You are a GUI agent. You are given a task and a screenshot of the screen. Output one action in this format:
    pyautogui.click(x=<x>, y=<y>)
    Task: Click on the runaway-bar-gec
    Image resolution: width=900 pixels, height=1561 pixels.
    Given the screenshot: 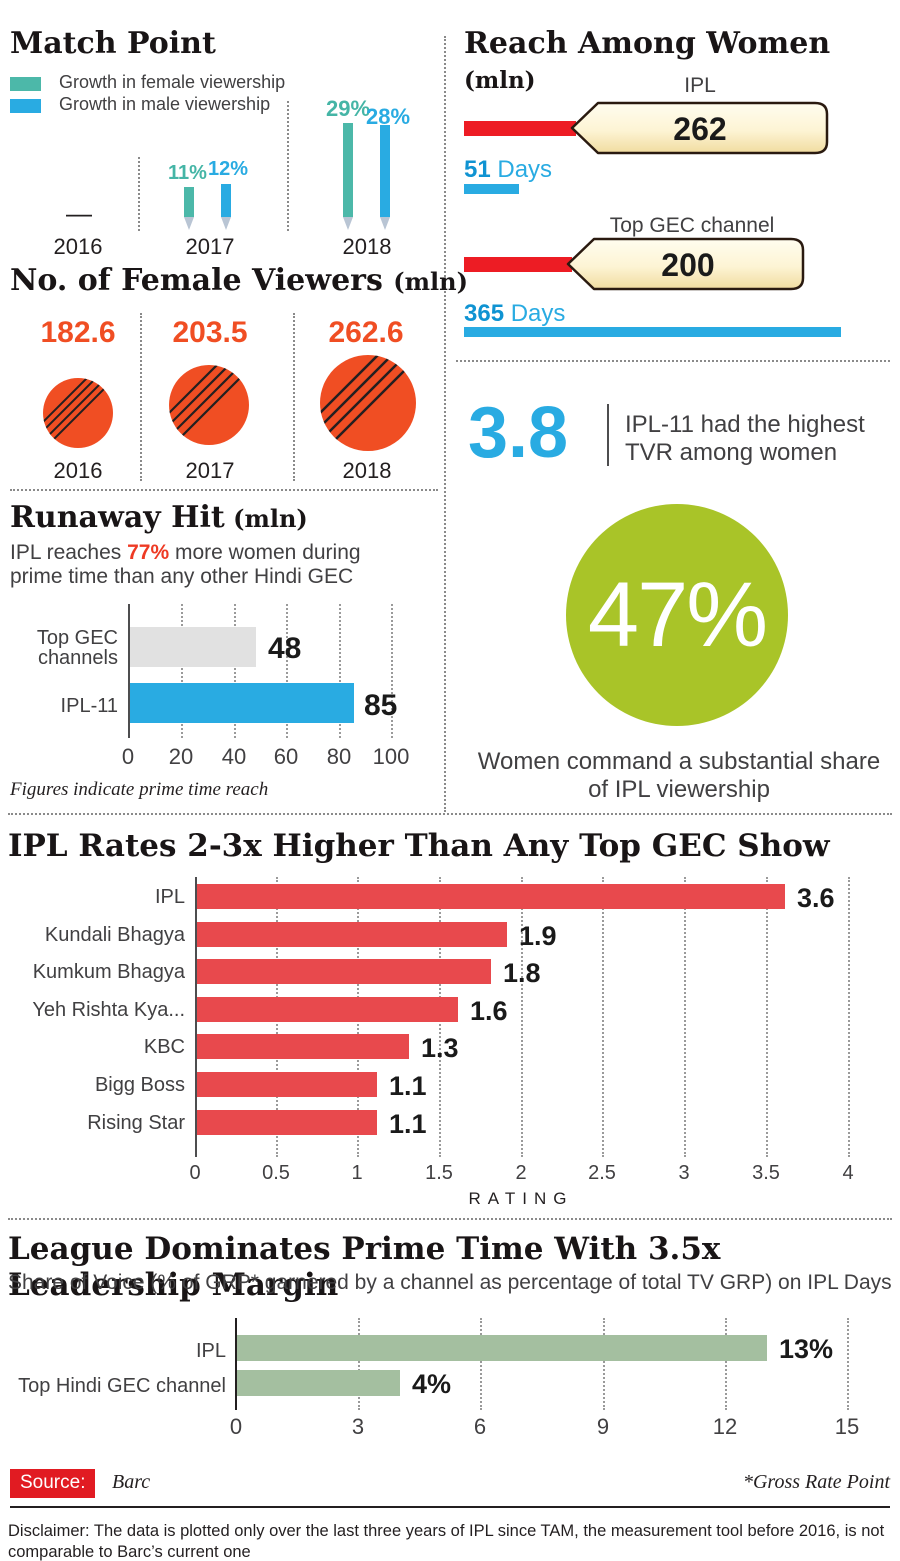 What is the action you would take?
    pyautogui.click(x=193, y=647)
    